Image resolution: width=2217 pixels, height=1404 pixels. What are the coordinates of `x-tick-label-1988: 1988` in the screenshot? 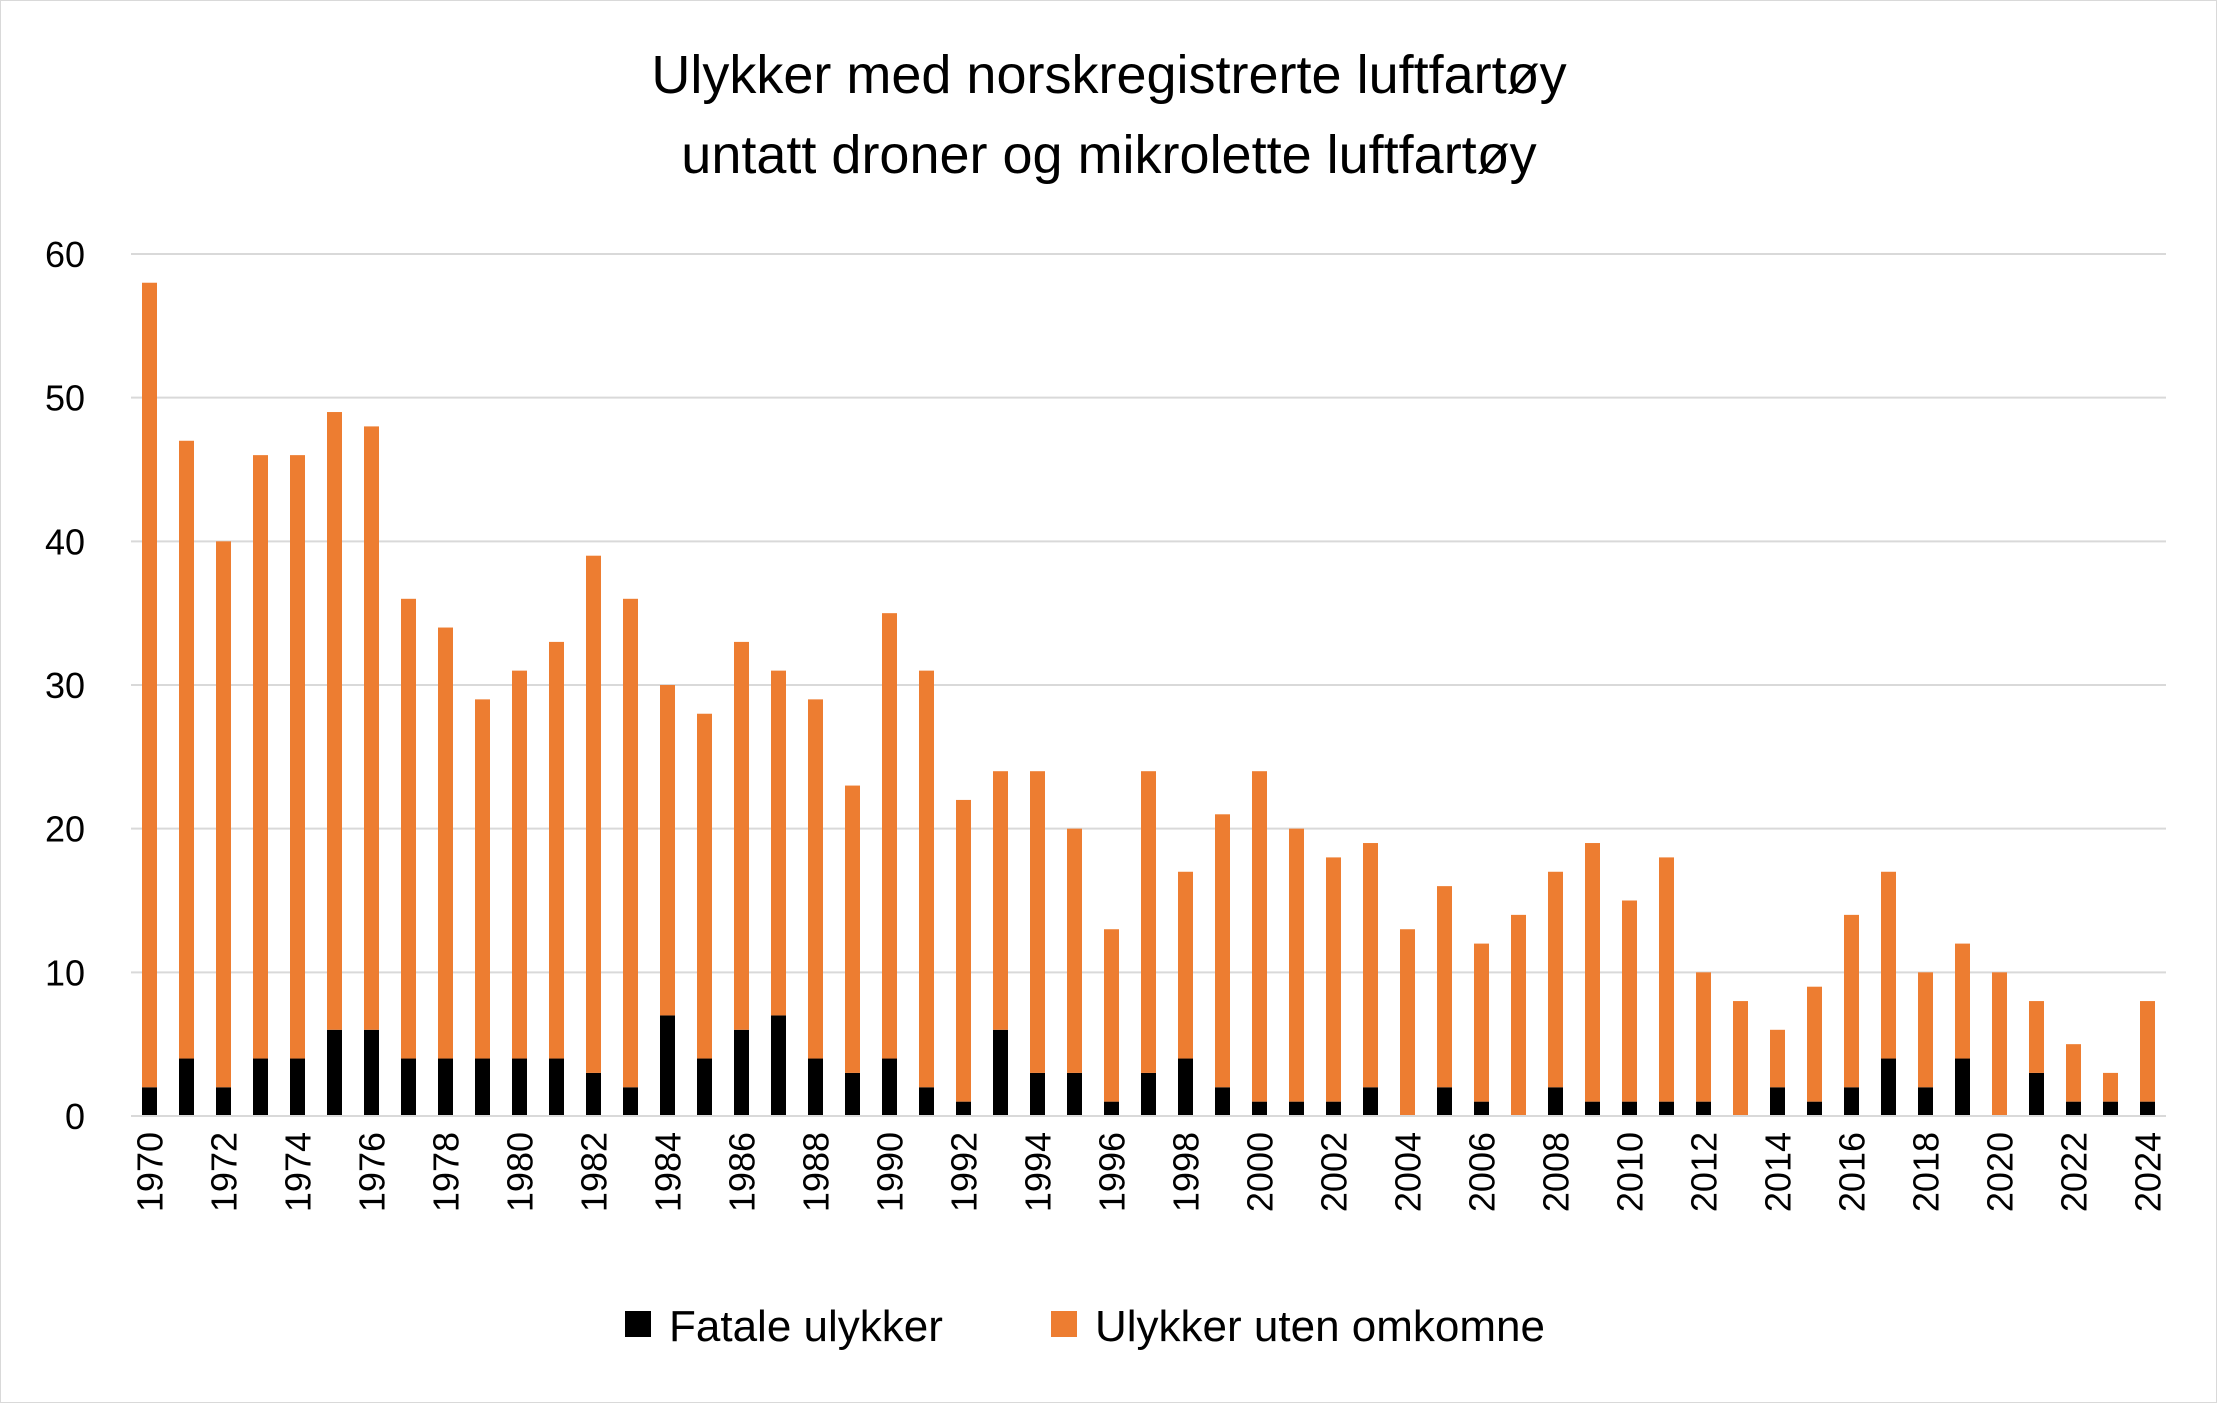 It's located at (816, 1172).